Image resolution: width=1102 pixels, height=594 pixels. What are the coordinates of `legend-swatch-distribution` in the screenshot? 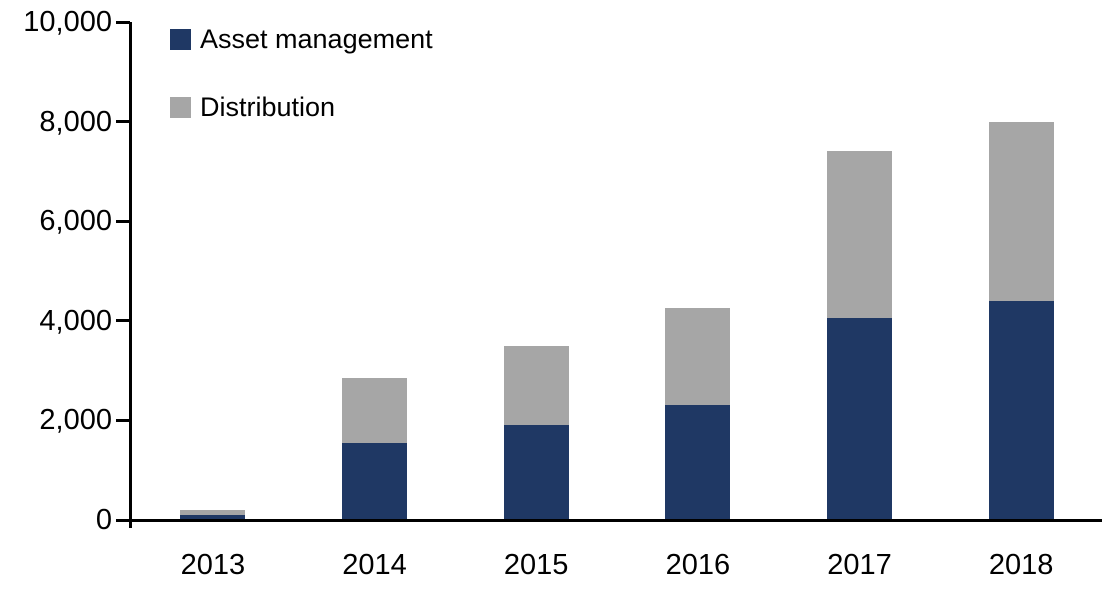 It's located at (180, 107).